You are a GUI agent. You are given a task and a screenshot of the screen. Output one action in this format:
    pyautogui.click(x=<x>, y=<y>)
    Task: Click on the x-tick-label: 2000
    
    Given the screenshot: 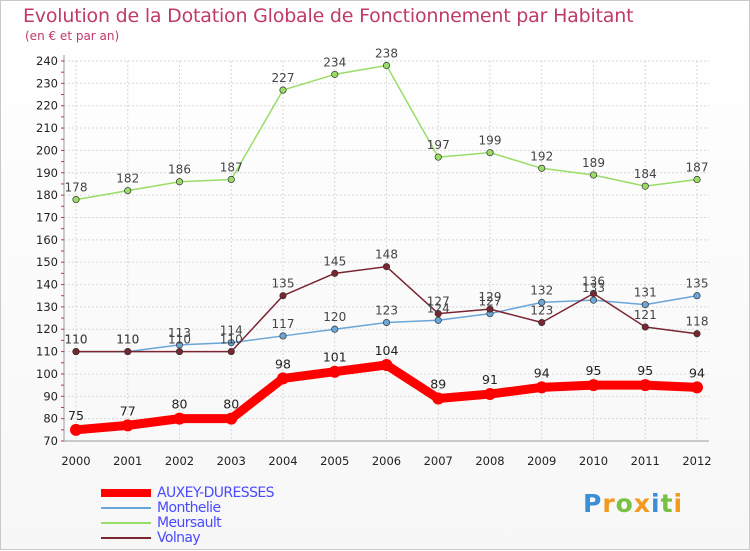 What is the action you would take?
    pyautogui.click(x=75, y=461)
    